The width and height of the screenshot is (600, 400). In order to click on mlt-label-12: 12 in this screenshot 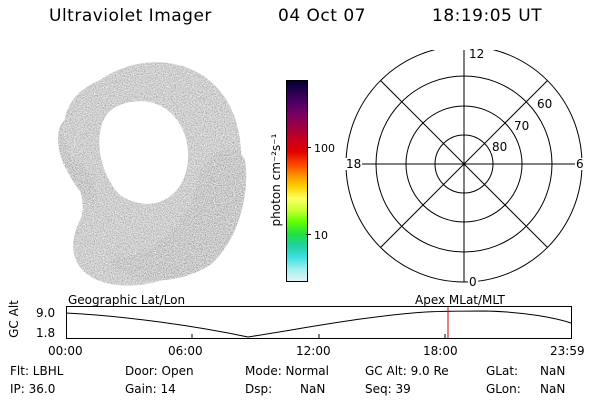, I will do `click(477, 54)`.